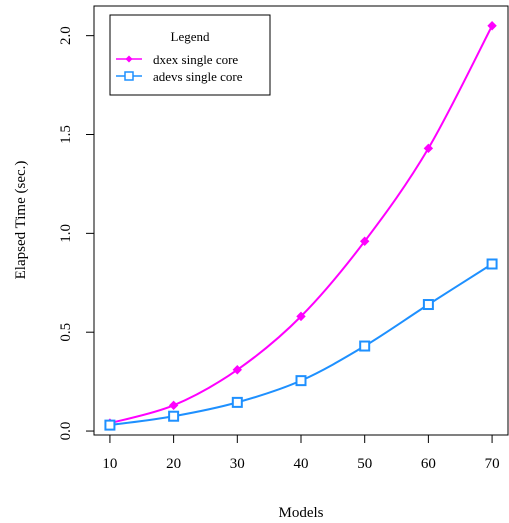 The width and height of the screenshot is (509, 523). I want to click on legend-item-adevs-label: adevs single core, so click(198, 76).